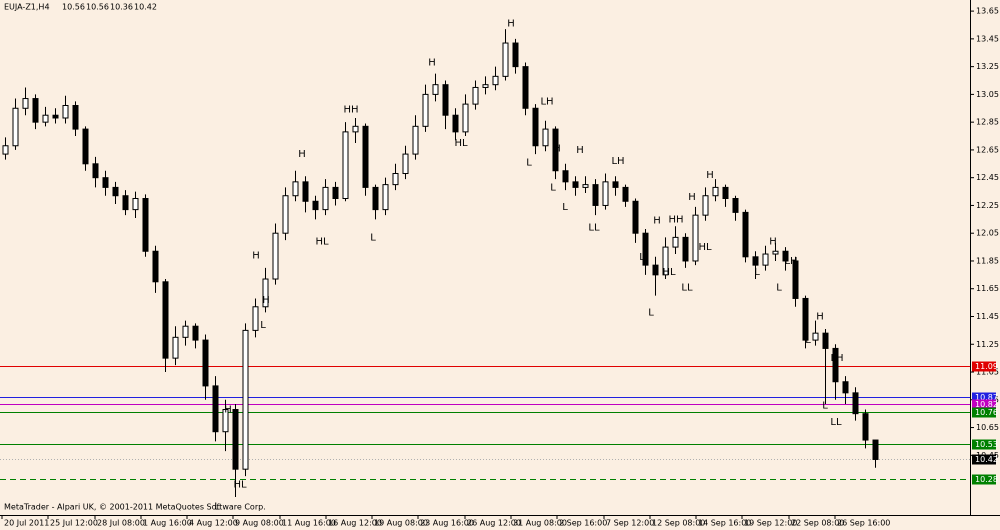  I want to click on x-tick-label: 26 Aug 12:00, so click(494, 523).